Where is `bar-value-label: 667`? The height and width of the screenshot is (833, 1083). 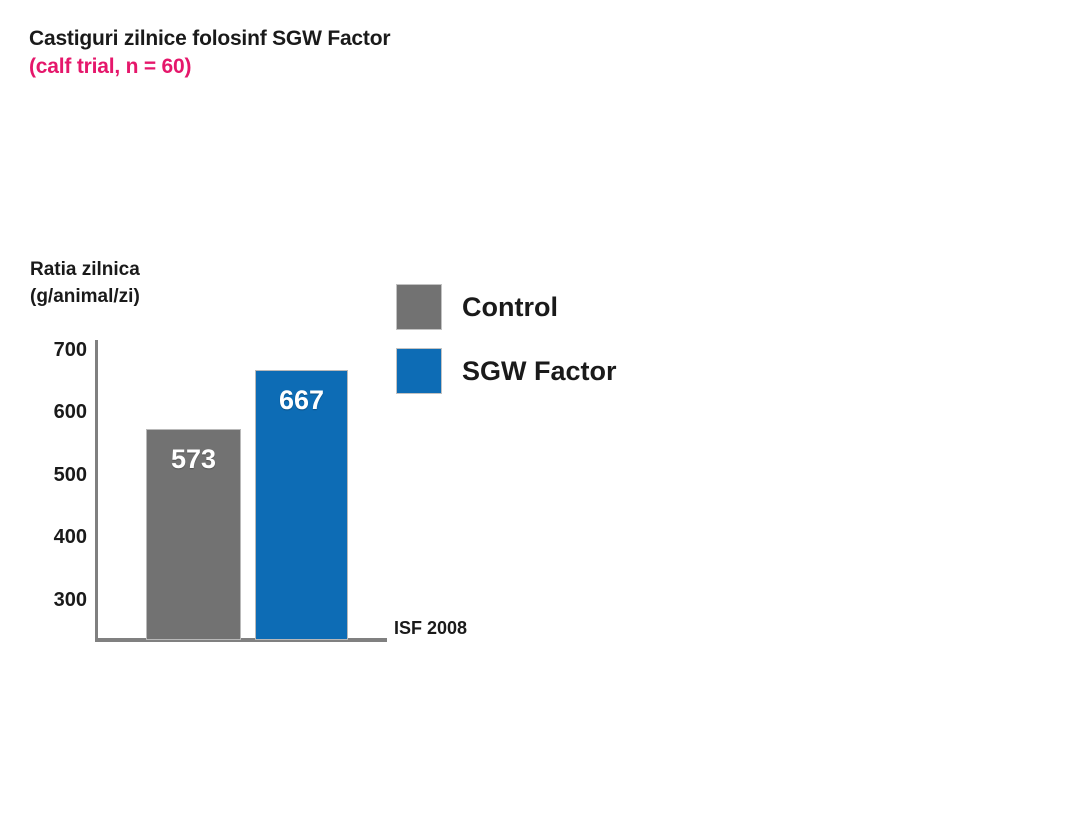 bar-value-label: 667 is located at coordinates (301, 400).